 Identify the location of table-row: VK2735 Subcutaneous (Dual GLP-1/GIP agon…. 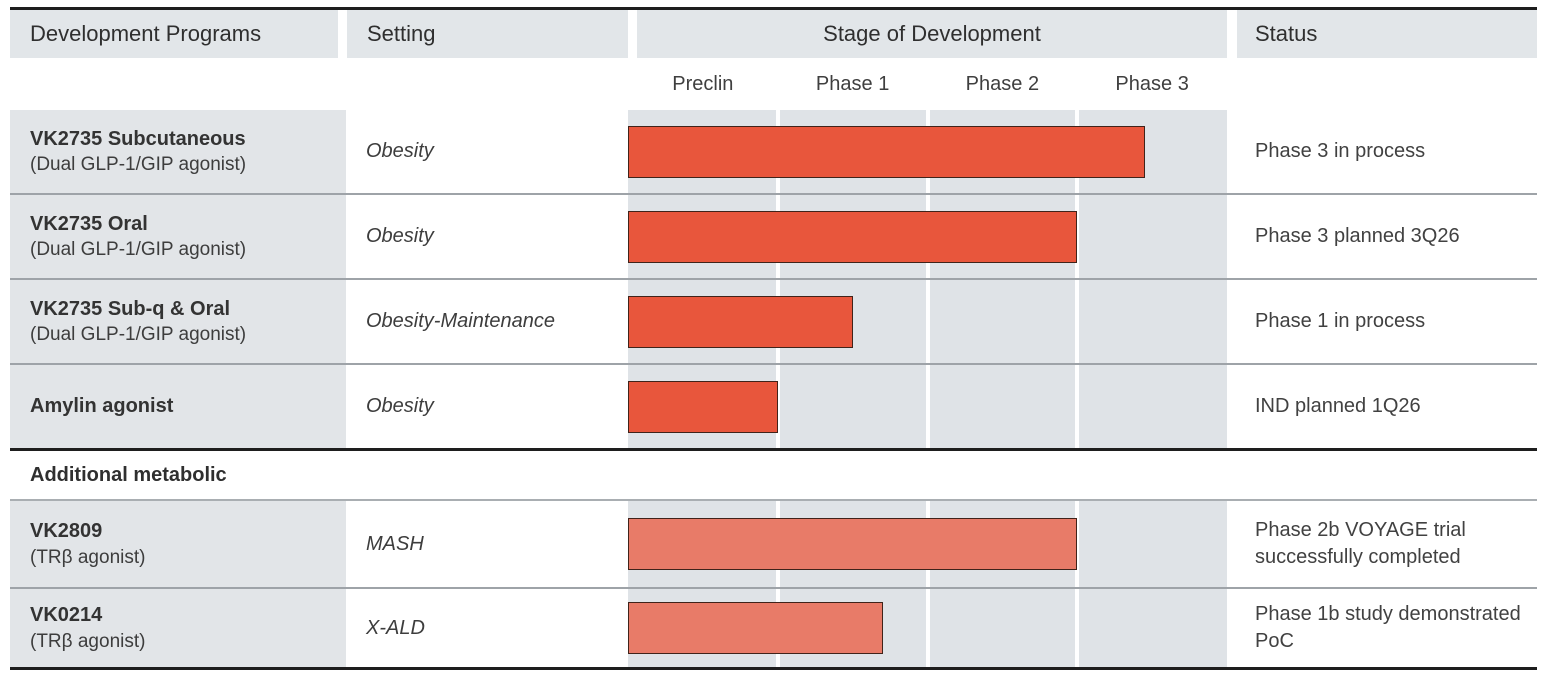
(773, 151).